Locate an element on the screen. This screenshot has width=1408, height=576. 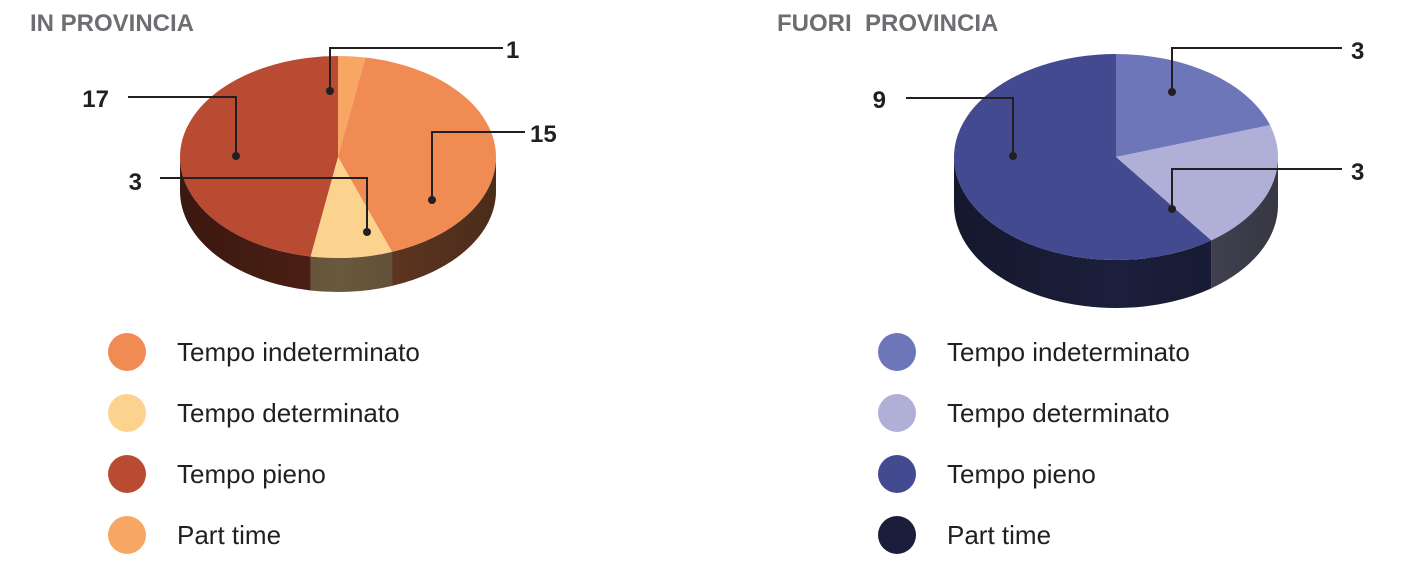
value-label-part-time: 1 is located at coordinates (512, 50).